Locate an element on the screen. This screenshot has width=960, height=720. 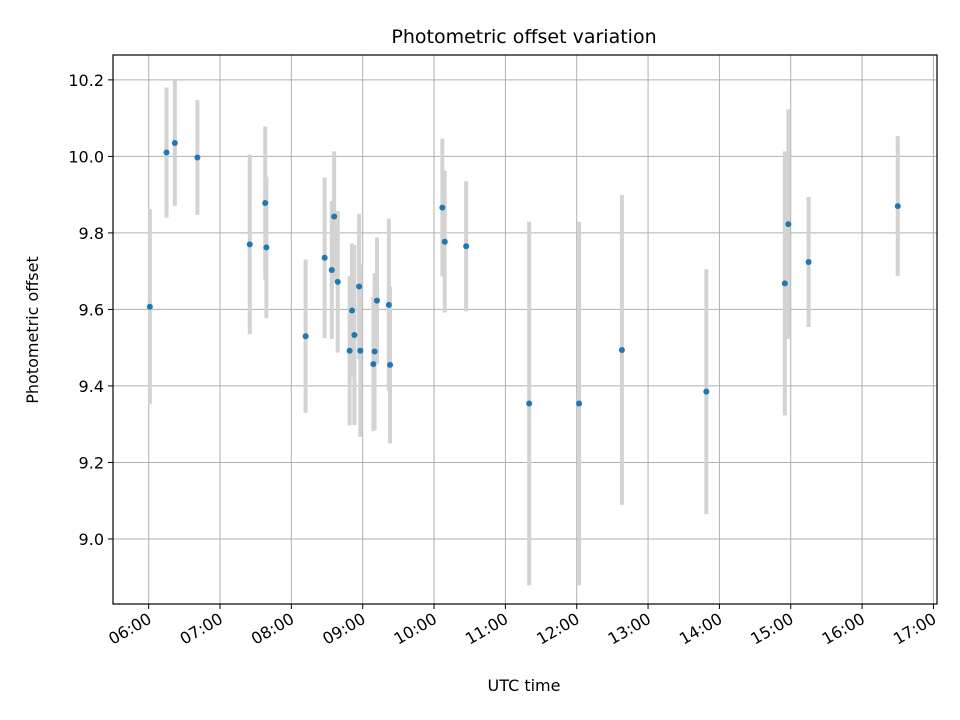
y-axis-label: Photometric offset is located at coordinates (32, 330).